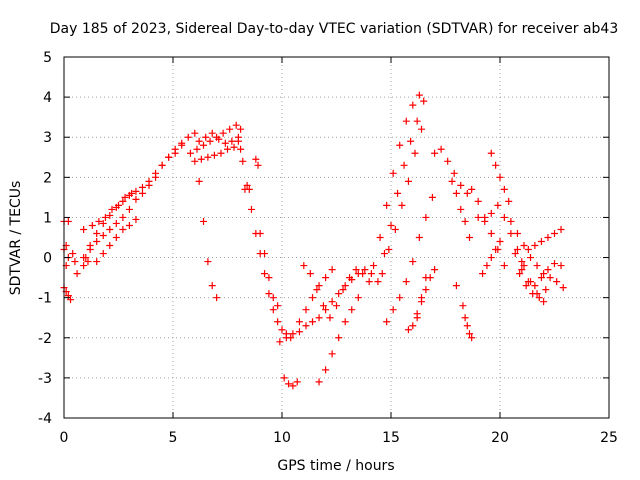  What do you see at coordinates (66, 243) in the screenshot?
I see `series-early-cloud-a` at bounding box center [66, 243].